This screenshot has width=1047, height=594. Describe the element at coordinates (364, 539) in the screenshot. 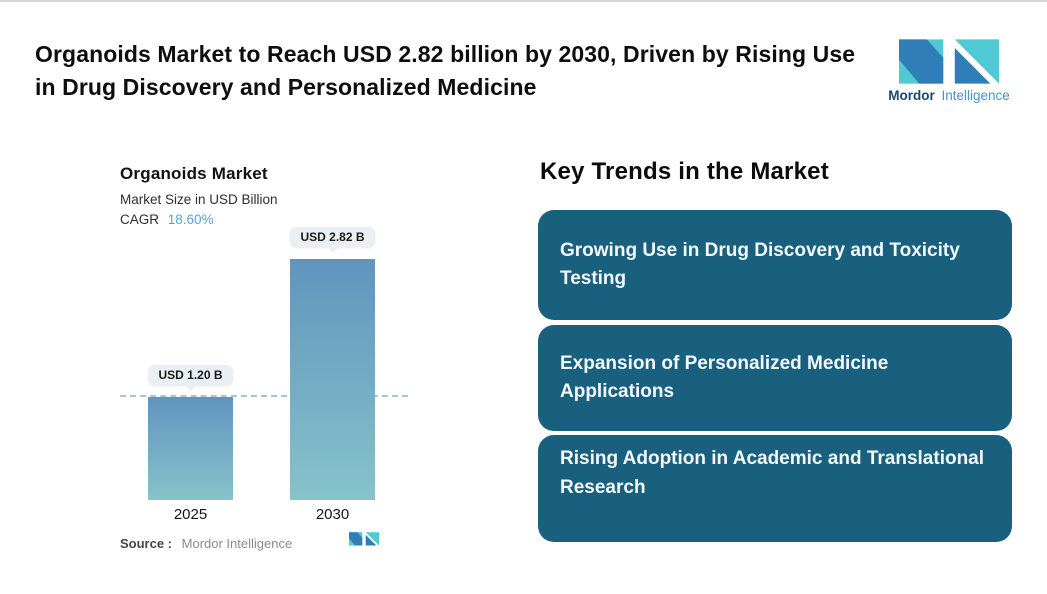

I see `mordor-intelligence-mark-icon` at that location.